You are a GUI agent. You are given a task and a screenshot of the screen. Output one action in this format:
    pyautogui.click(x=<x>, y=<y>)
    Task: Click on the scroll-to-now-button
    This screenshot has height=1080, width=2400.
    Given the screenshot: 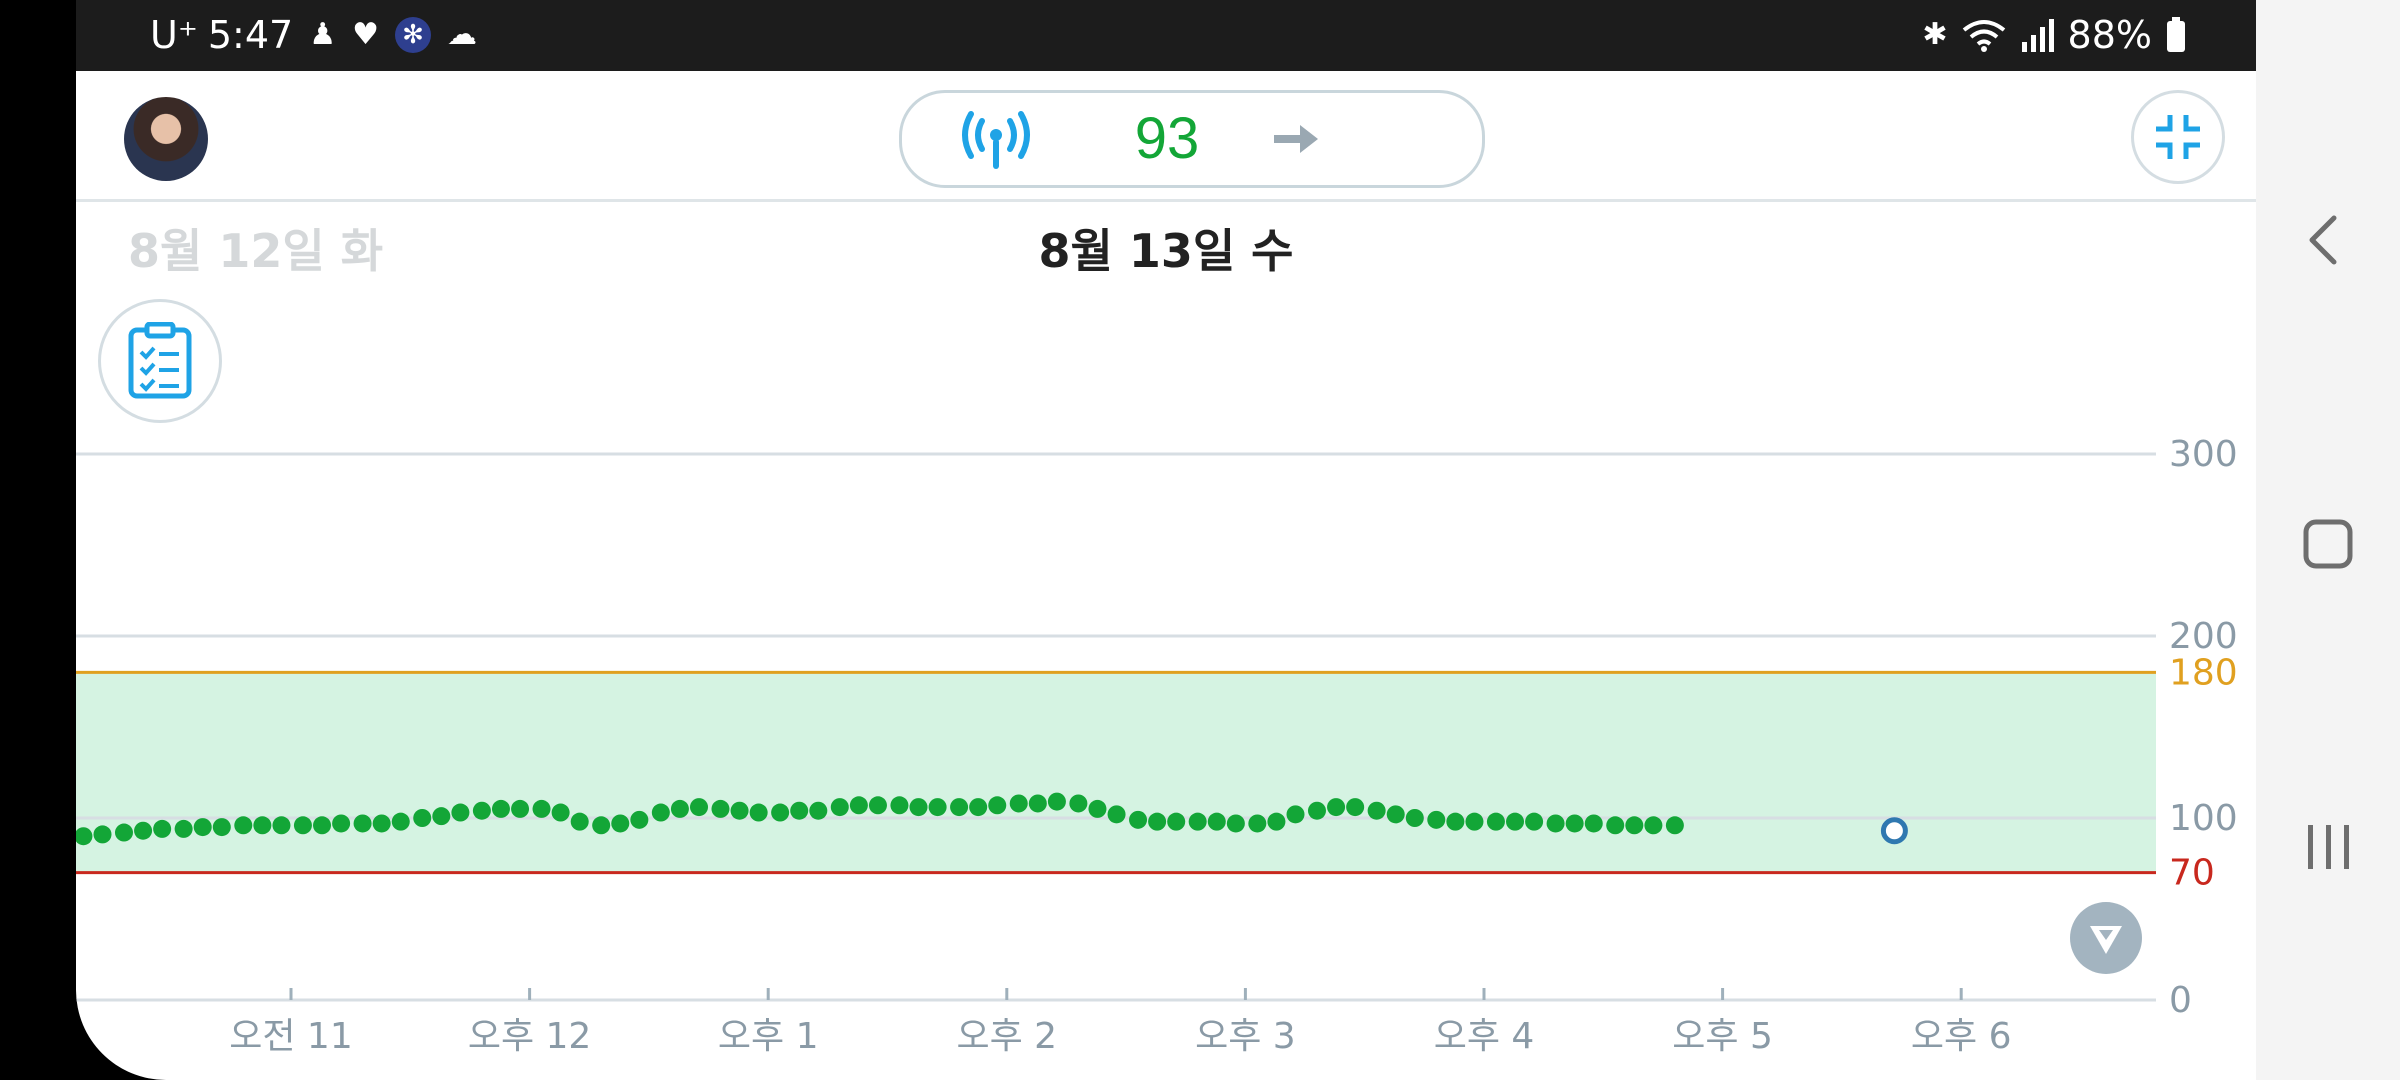 What is the action you would take?
    pyautogui.click(x=2106, y=938)
    